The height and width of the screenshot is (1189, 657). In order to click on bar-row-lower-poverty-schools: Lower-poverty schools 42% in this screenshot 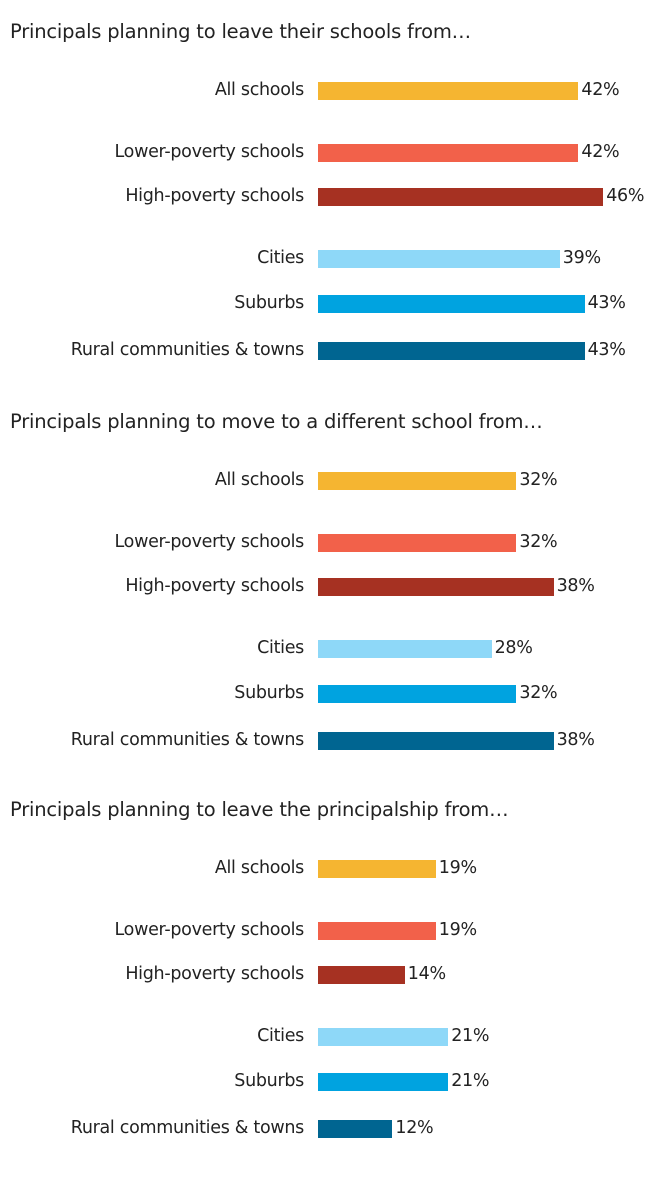, I will do `click(328, 152)`.